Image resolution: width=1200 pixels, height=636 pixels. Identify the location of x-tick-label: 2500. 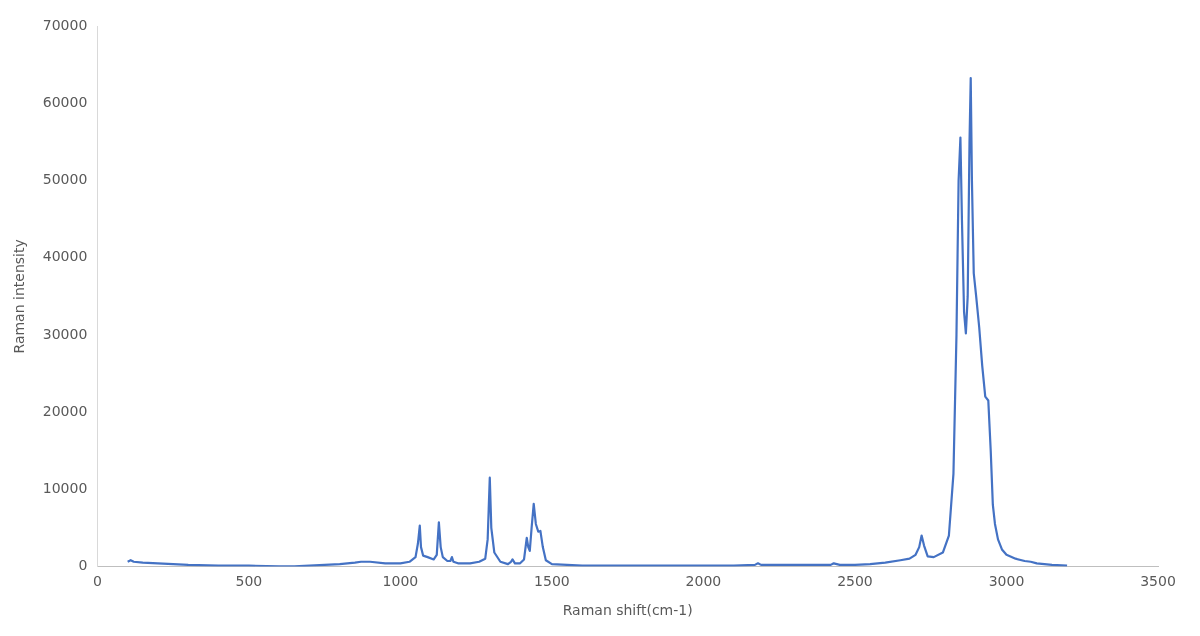
(855, 581).